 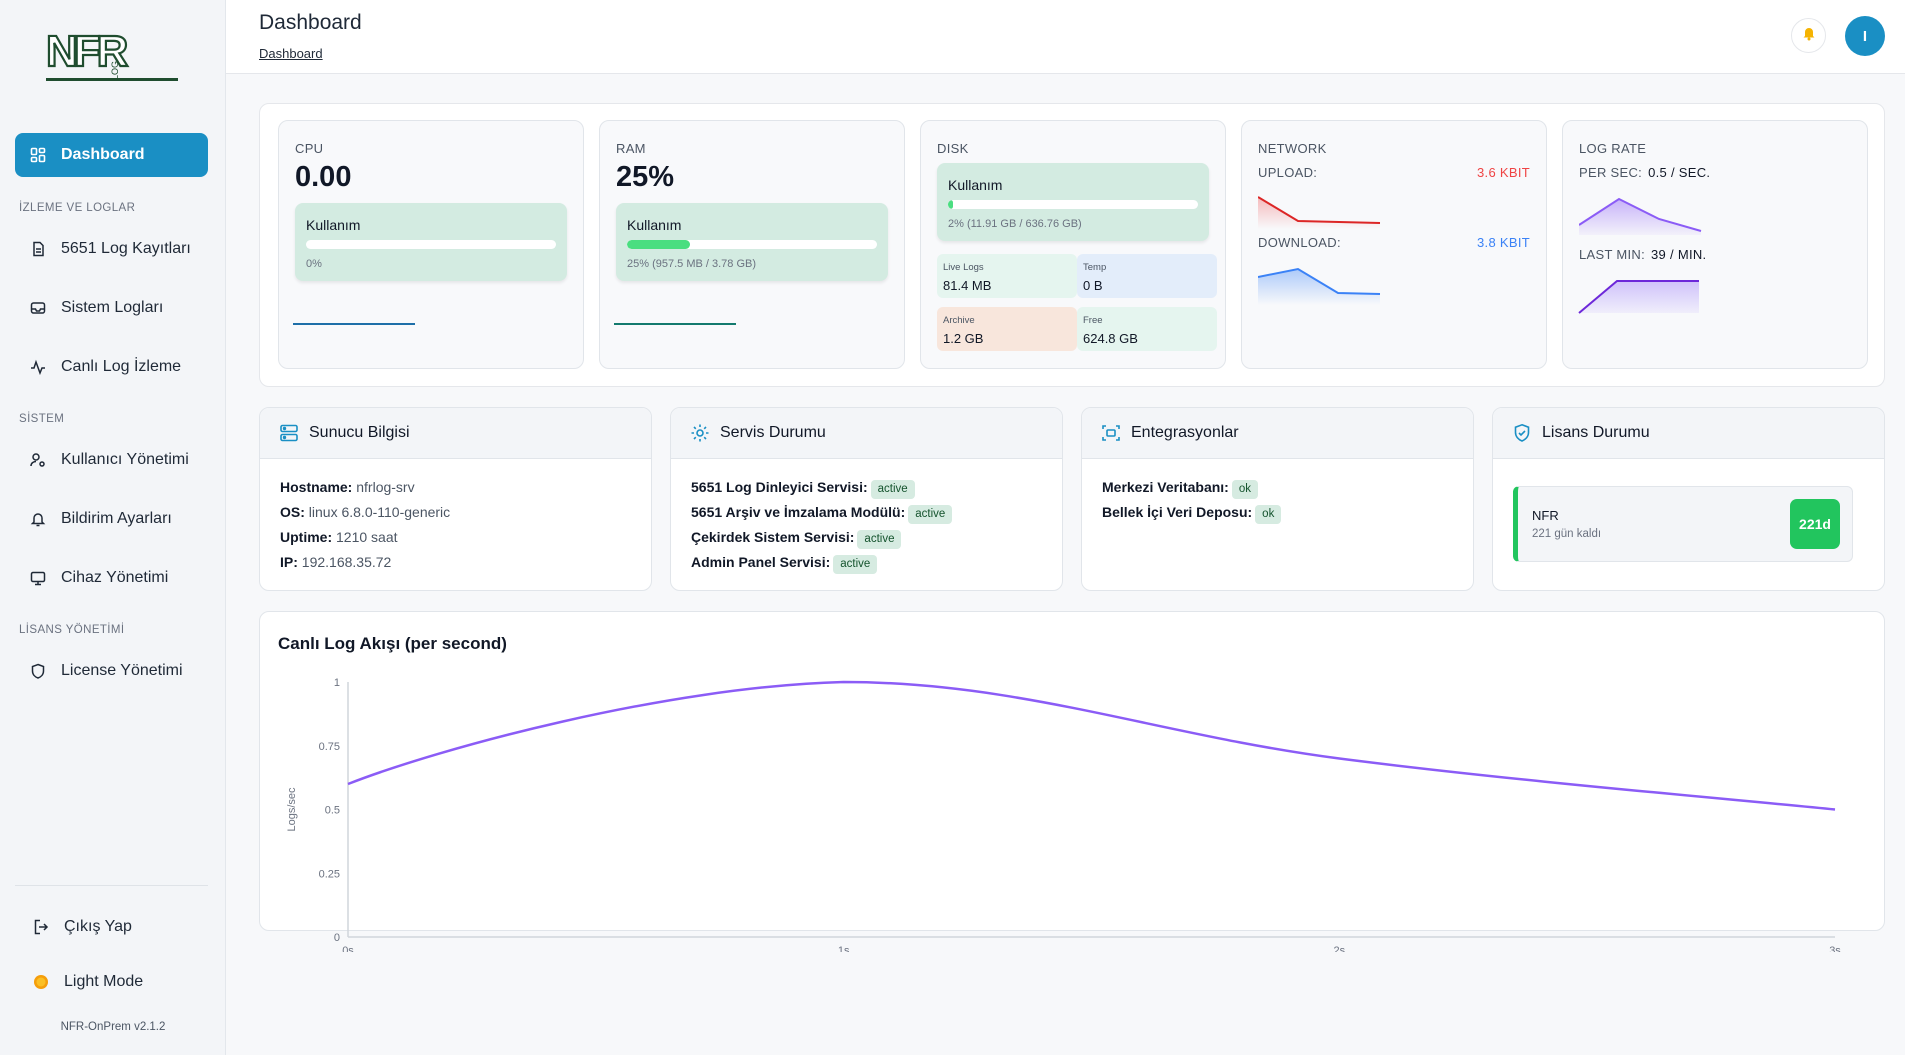 What do you see at coordinates (1865, 36) in the screenshot?
I see `user-avatar: I` at bounding box center [1865, 36].